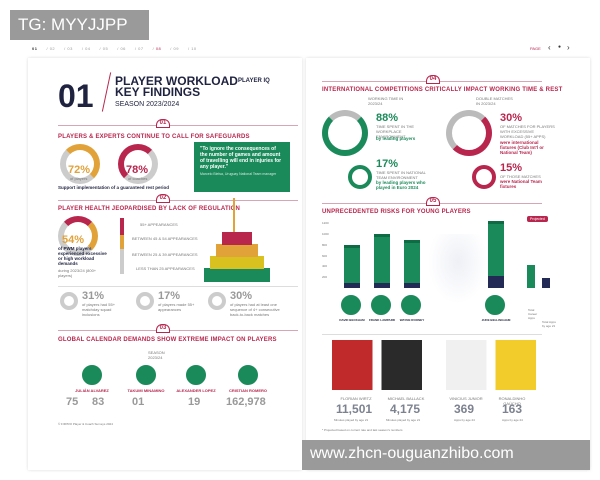 This screenshot has height=480, width=600. What do you see at coordinates (122, 246) in the screenshot?
I see `level-bar` at bounding box center [122, 246].